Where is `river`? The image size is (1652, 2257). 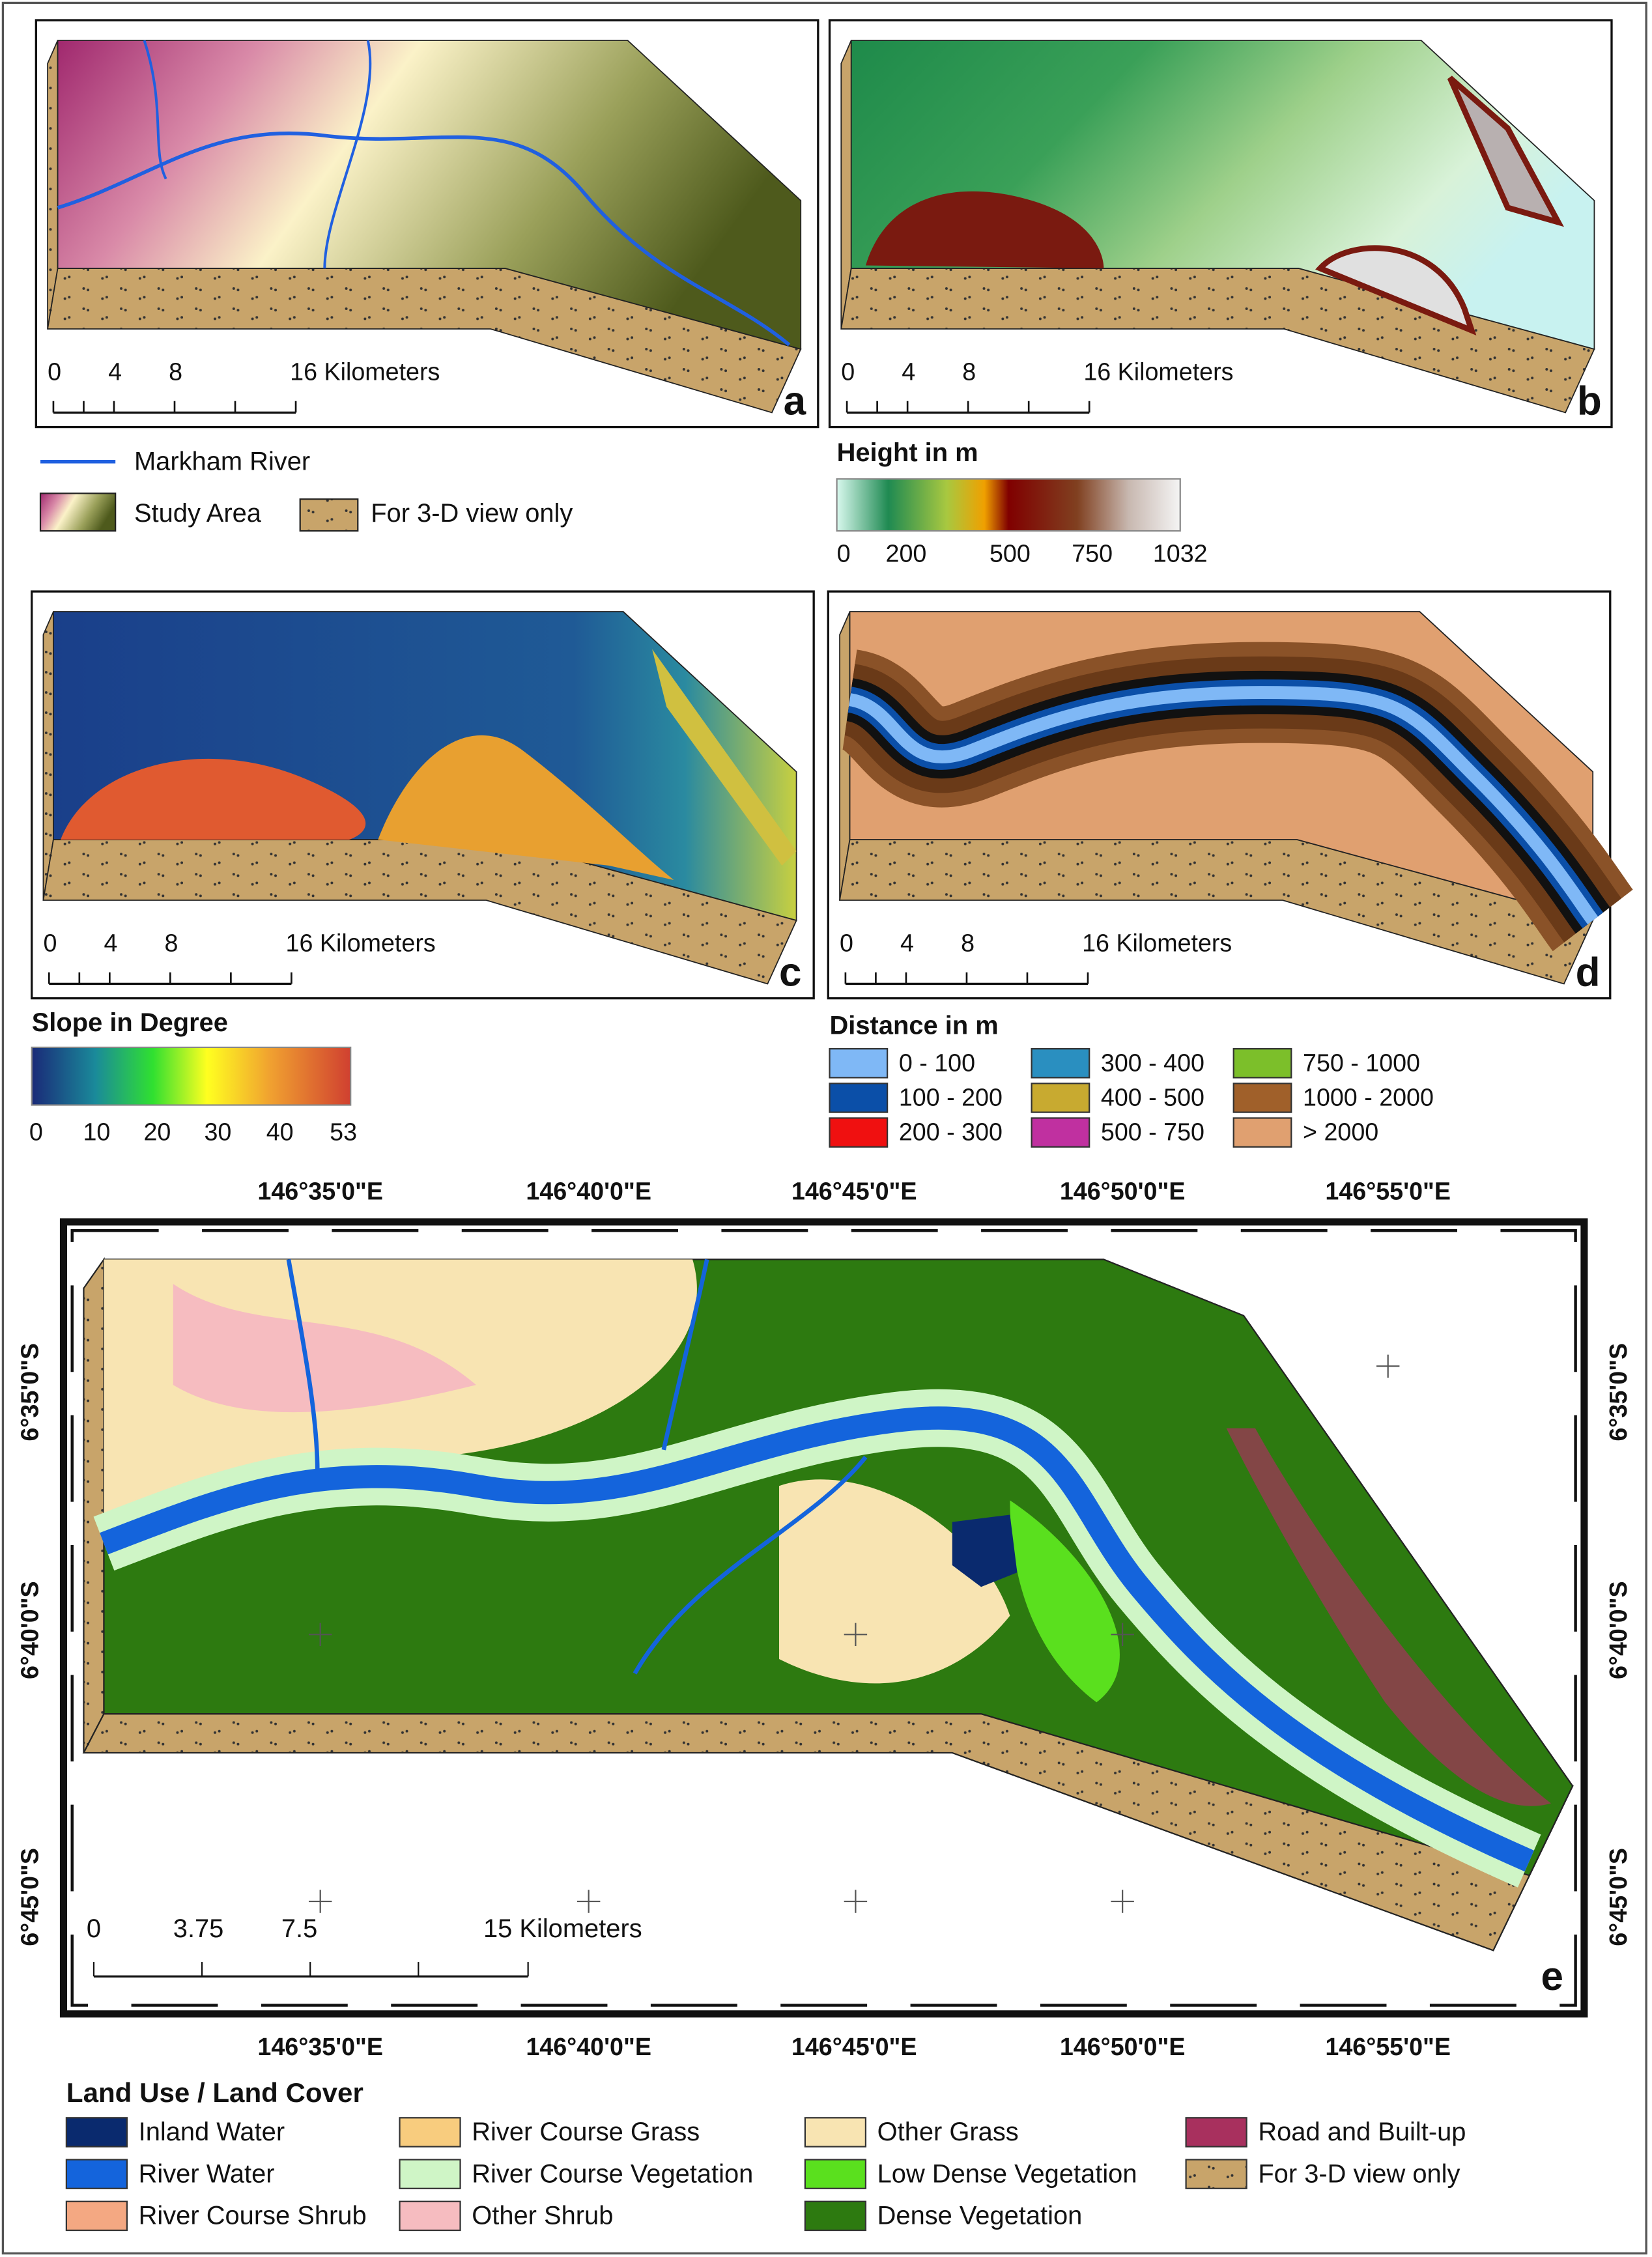 river is located at coordinates (424, 240).